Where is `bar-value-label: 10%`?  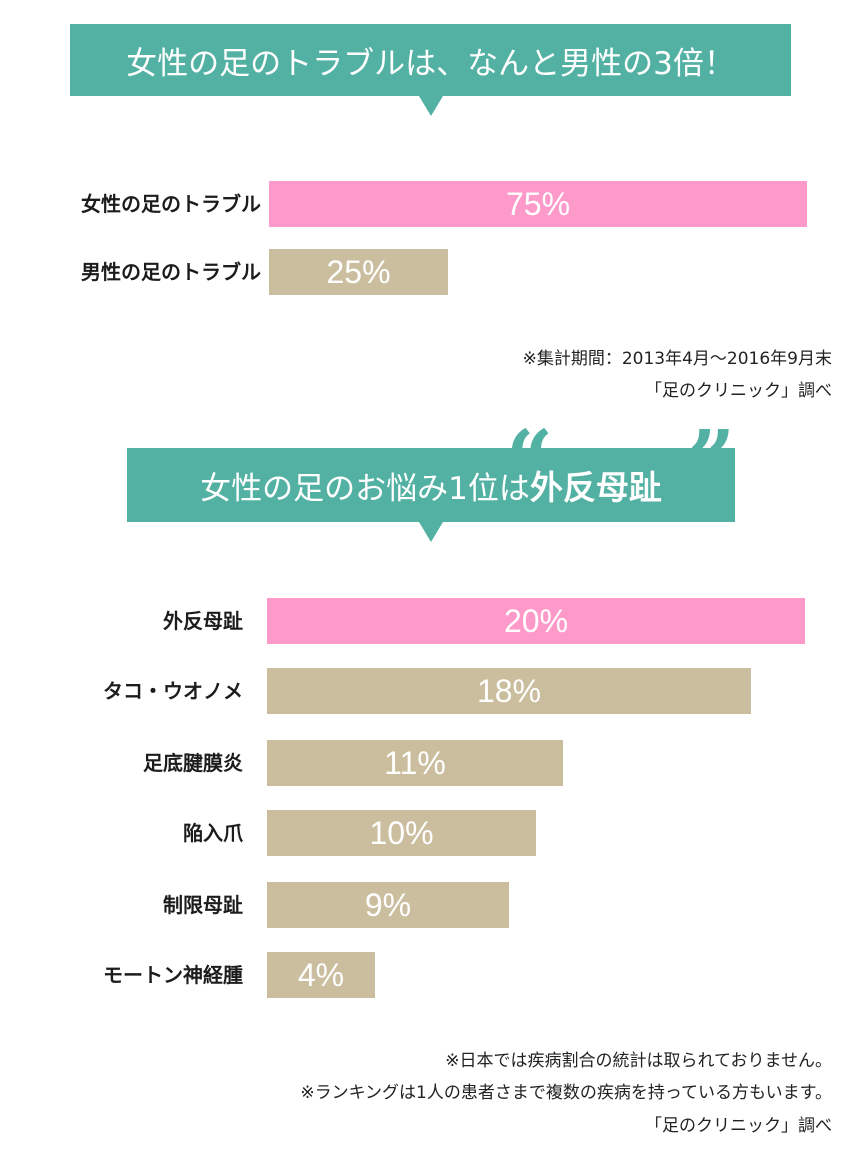
bar-value-label: 10% is located at coordinates (401, 832).